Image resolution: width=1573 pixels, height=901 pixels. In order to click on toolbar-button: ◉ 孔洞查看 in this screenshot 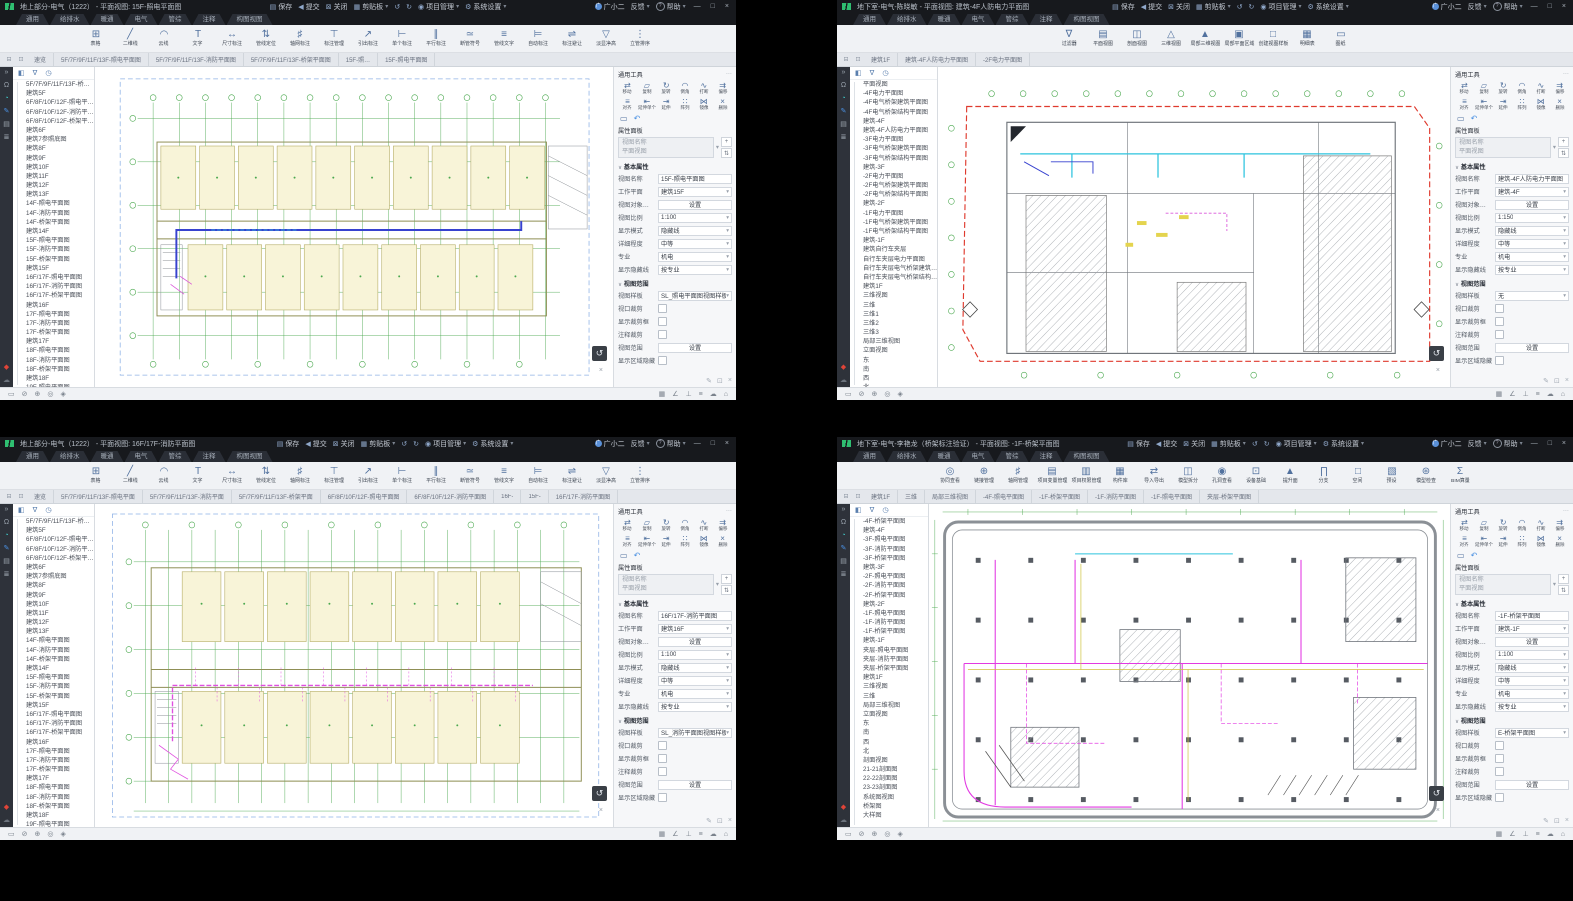, I will do `click(1222, 475)`.